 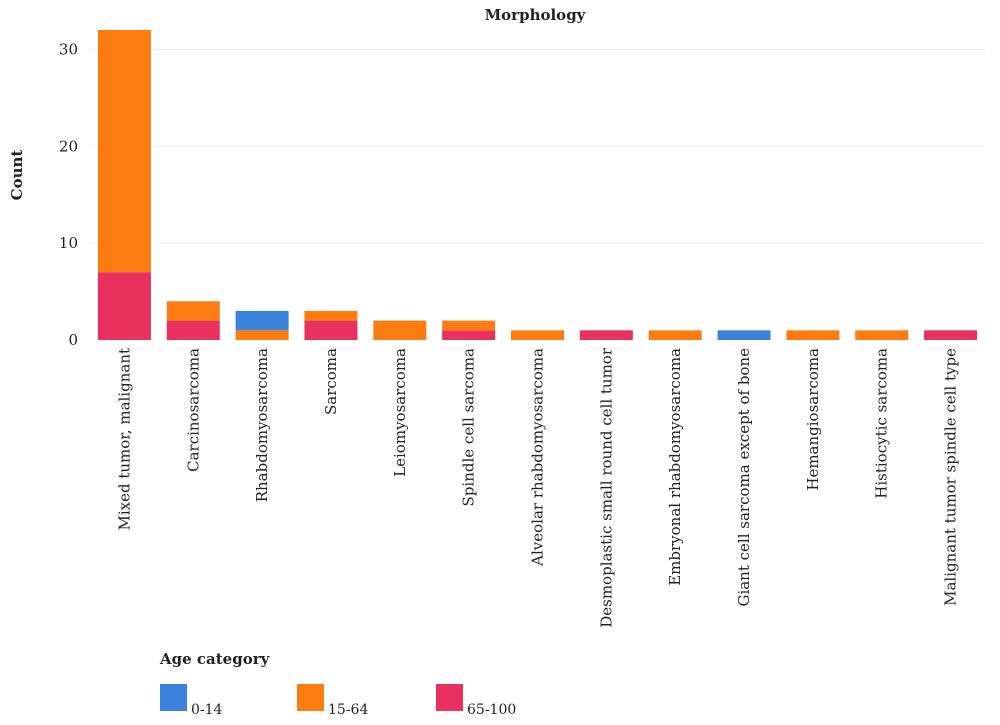 I want to click on y-axis-ticks: 0 10 20 30, so click(x=68, y=194).